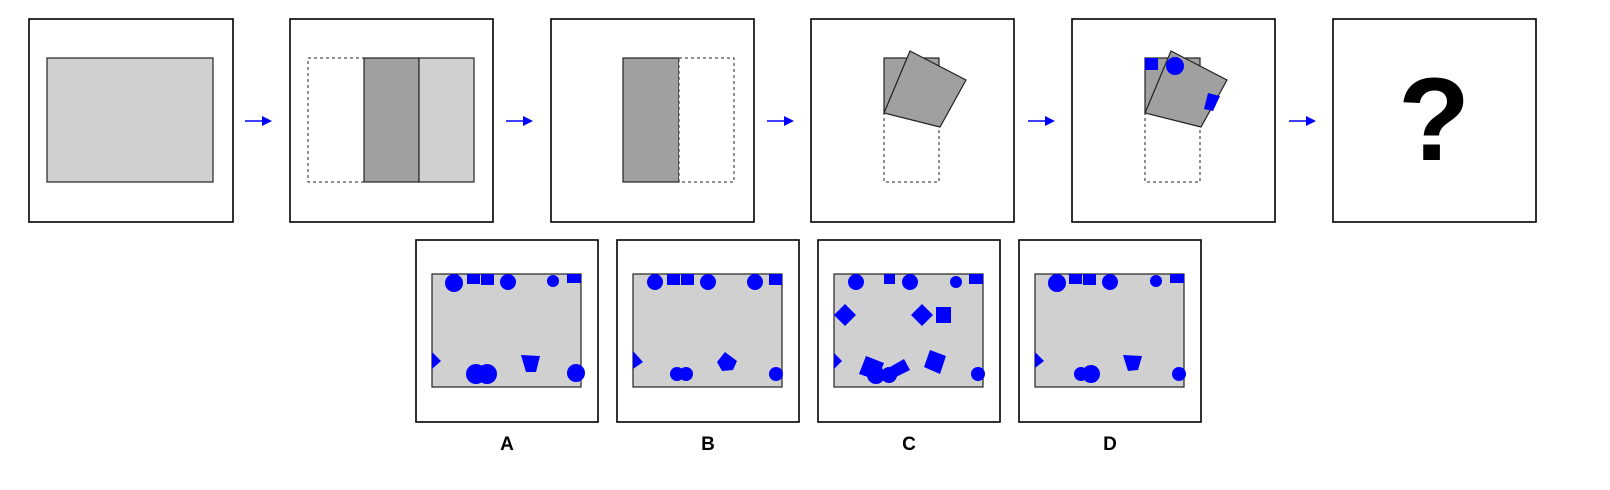 The image size is (1610, 490). I want to click on step-3-panel, so click(652, 120).